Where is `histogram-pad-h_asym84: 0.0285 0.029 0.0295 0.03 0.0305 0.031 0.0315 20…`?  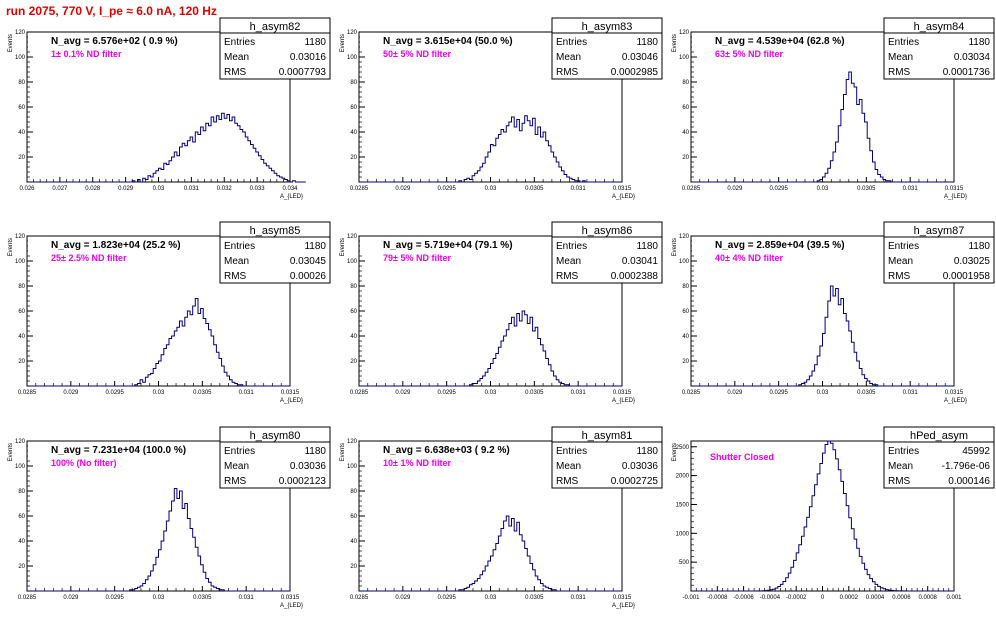
histogram-pad-h_asym84: 0.0285 0.029 0.0295 0.03 0.0305 0.031 0.0315 20… is located at coordinates (833, 108).